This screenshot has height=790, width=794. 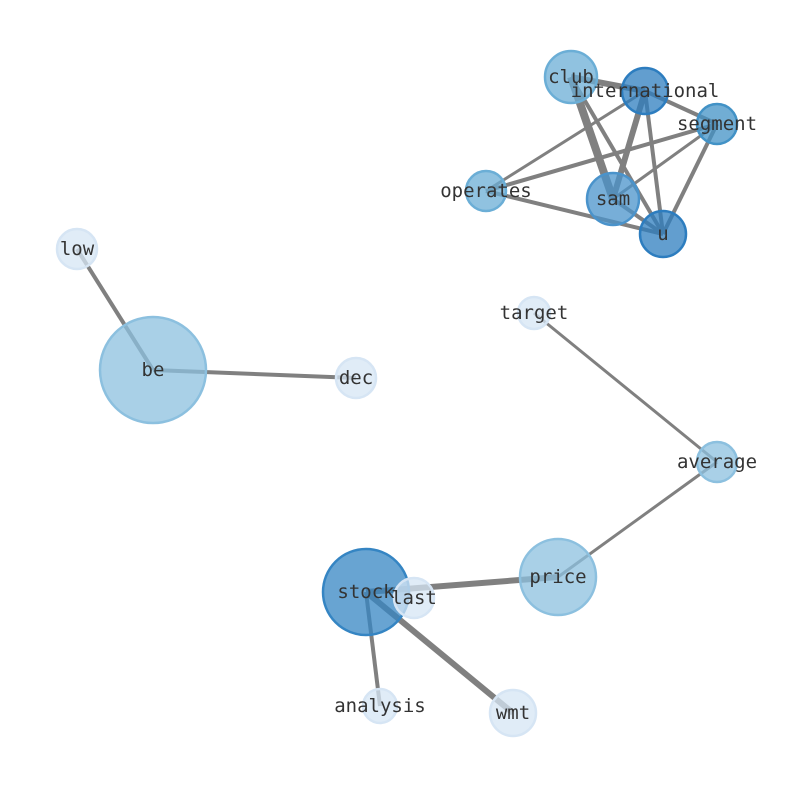 I want to click on edge-target-average, so click(x=625, y=387).